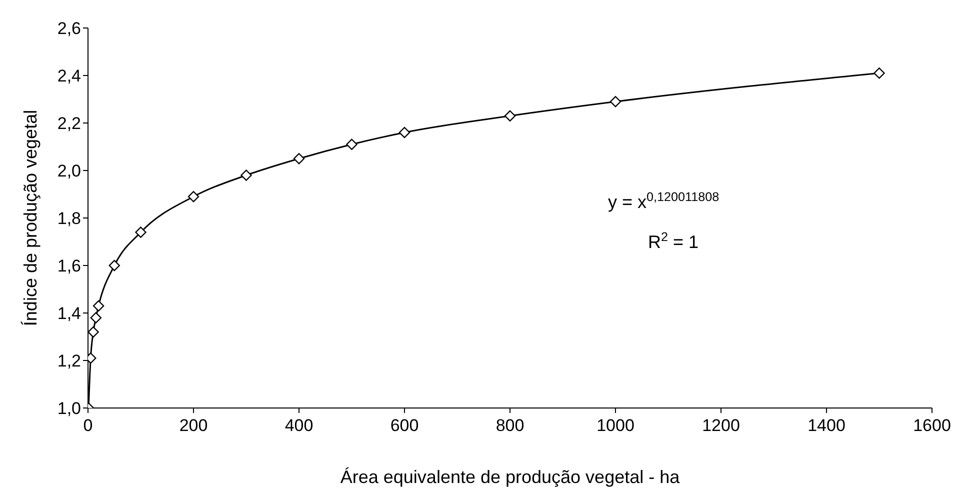  What do you see at coordinates (69, 361) in the screenshot?
I see `y-tick-label: 1,2` at bounding box center [69, 361].